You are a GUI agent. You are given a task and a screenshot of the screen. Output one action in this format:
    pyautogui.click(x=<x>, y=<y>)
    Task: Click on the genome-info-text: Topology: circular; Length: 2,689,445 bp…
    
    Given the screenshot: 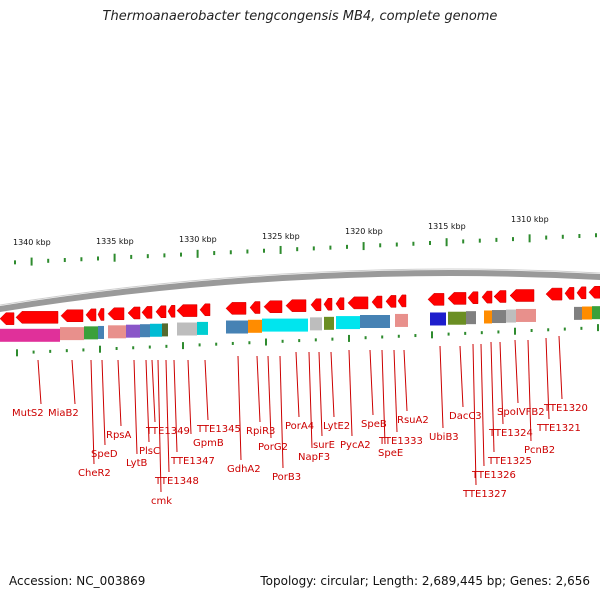 What is the action you would take?
    pyautogui.click(x=425, y=581)
    